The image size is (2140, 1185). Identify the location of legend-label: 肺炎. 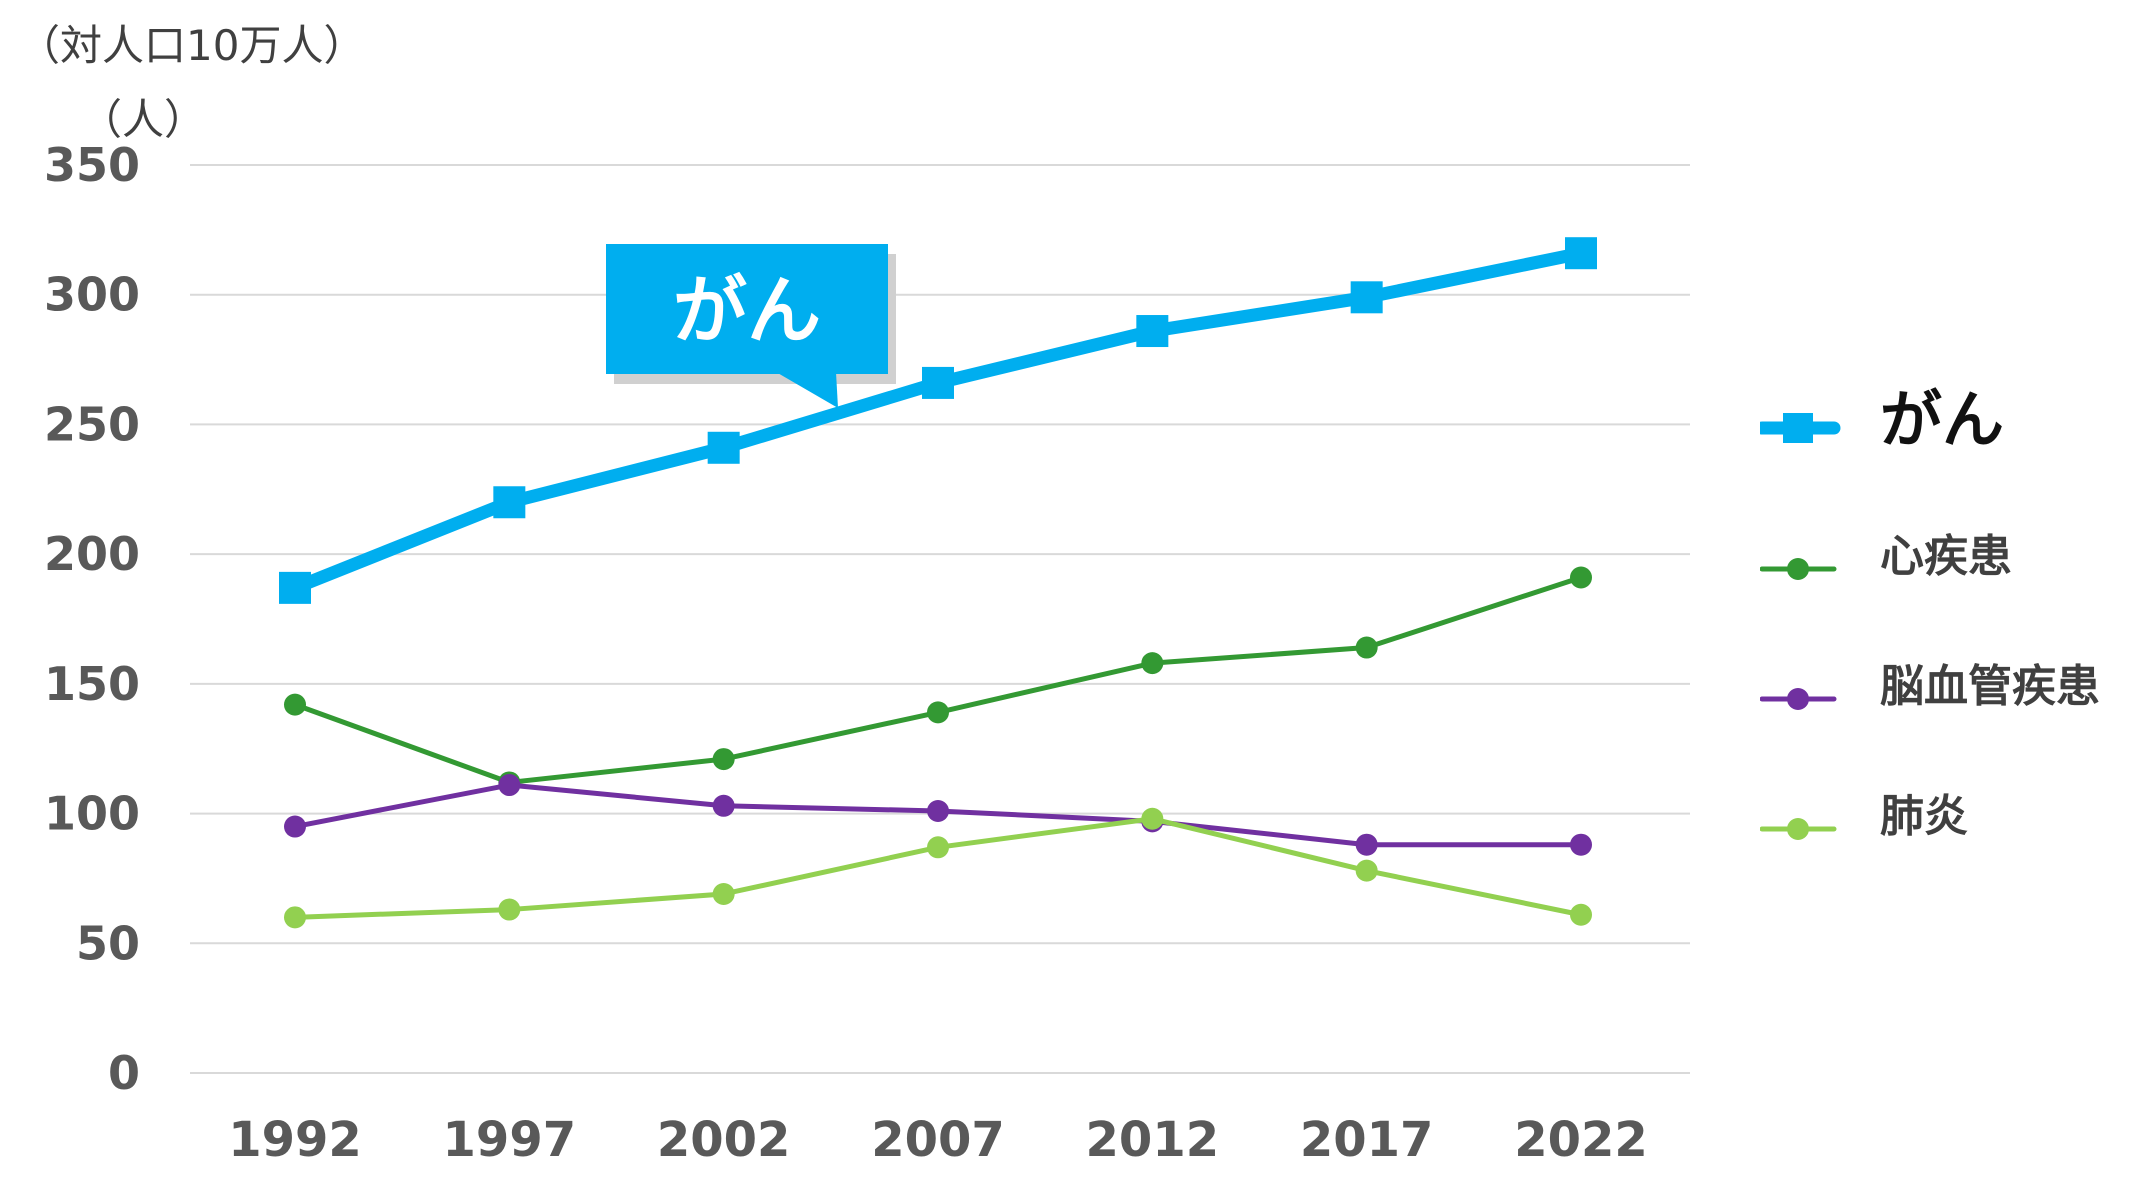
(1924, 816).